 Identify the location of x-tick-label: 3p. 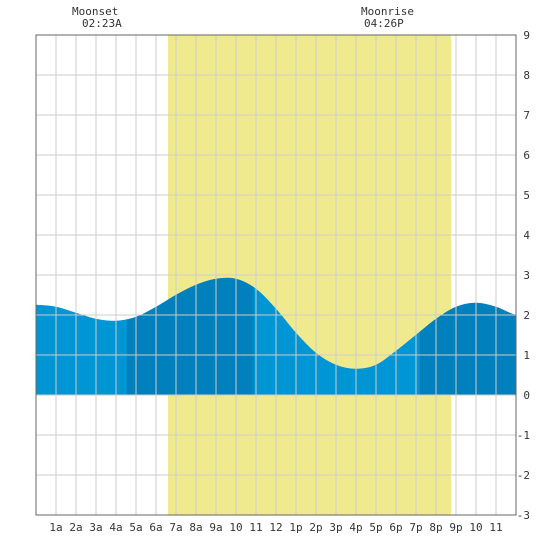
(335, 527).